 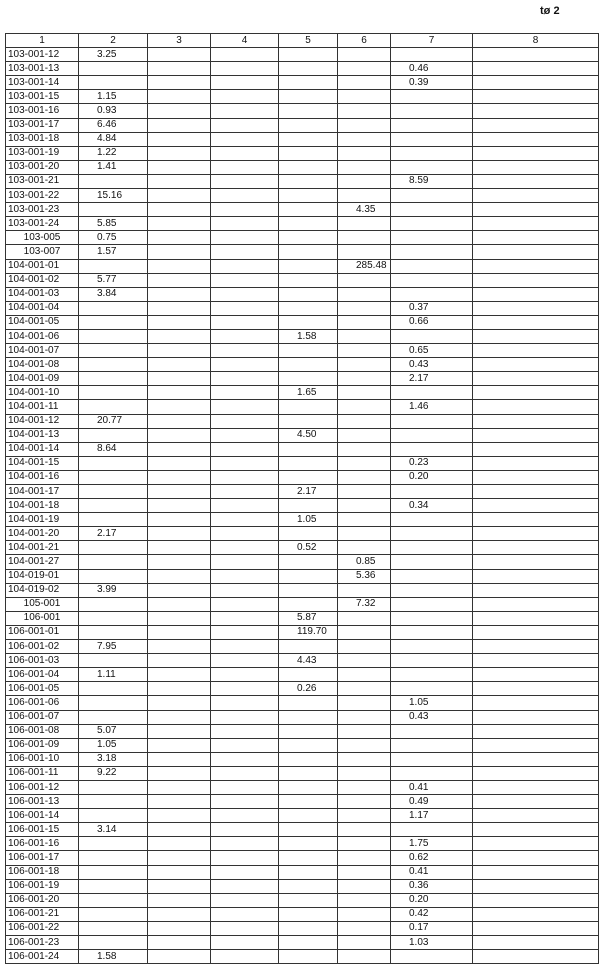 What do you see at coordinates (302, 224) in the screenshot?
I see `table-row: 103-001-24 5.85` at bounding box center [302, 224].